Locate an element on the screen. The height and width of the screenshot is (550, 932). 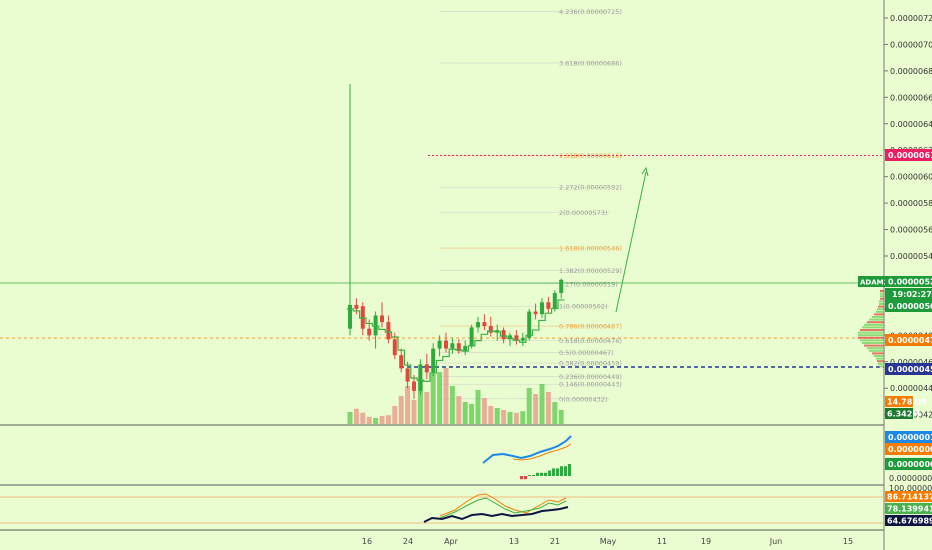
fib-level-label: 0.146(0.00000443) is located at coordinates (590, 385).